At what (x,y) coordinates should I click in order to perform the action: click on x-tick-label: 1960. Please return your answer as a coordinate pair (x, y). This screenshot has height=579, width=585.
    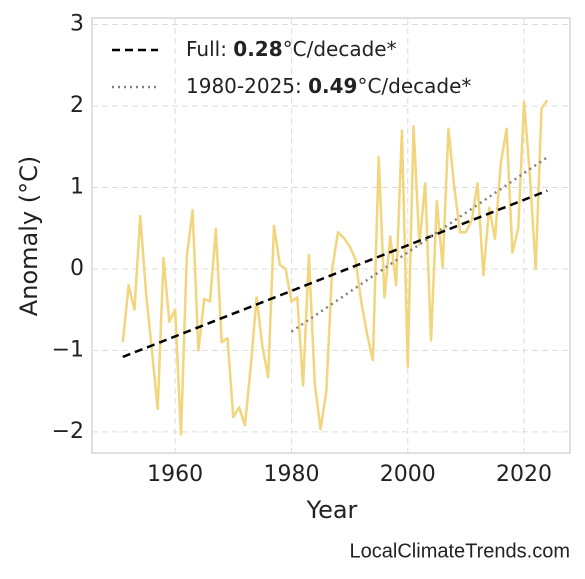
    Looking at the image, I should click on (175, 474).